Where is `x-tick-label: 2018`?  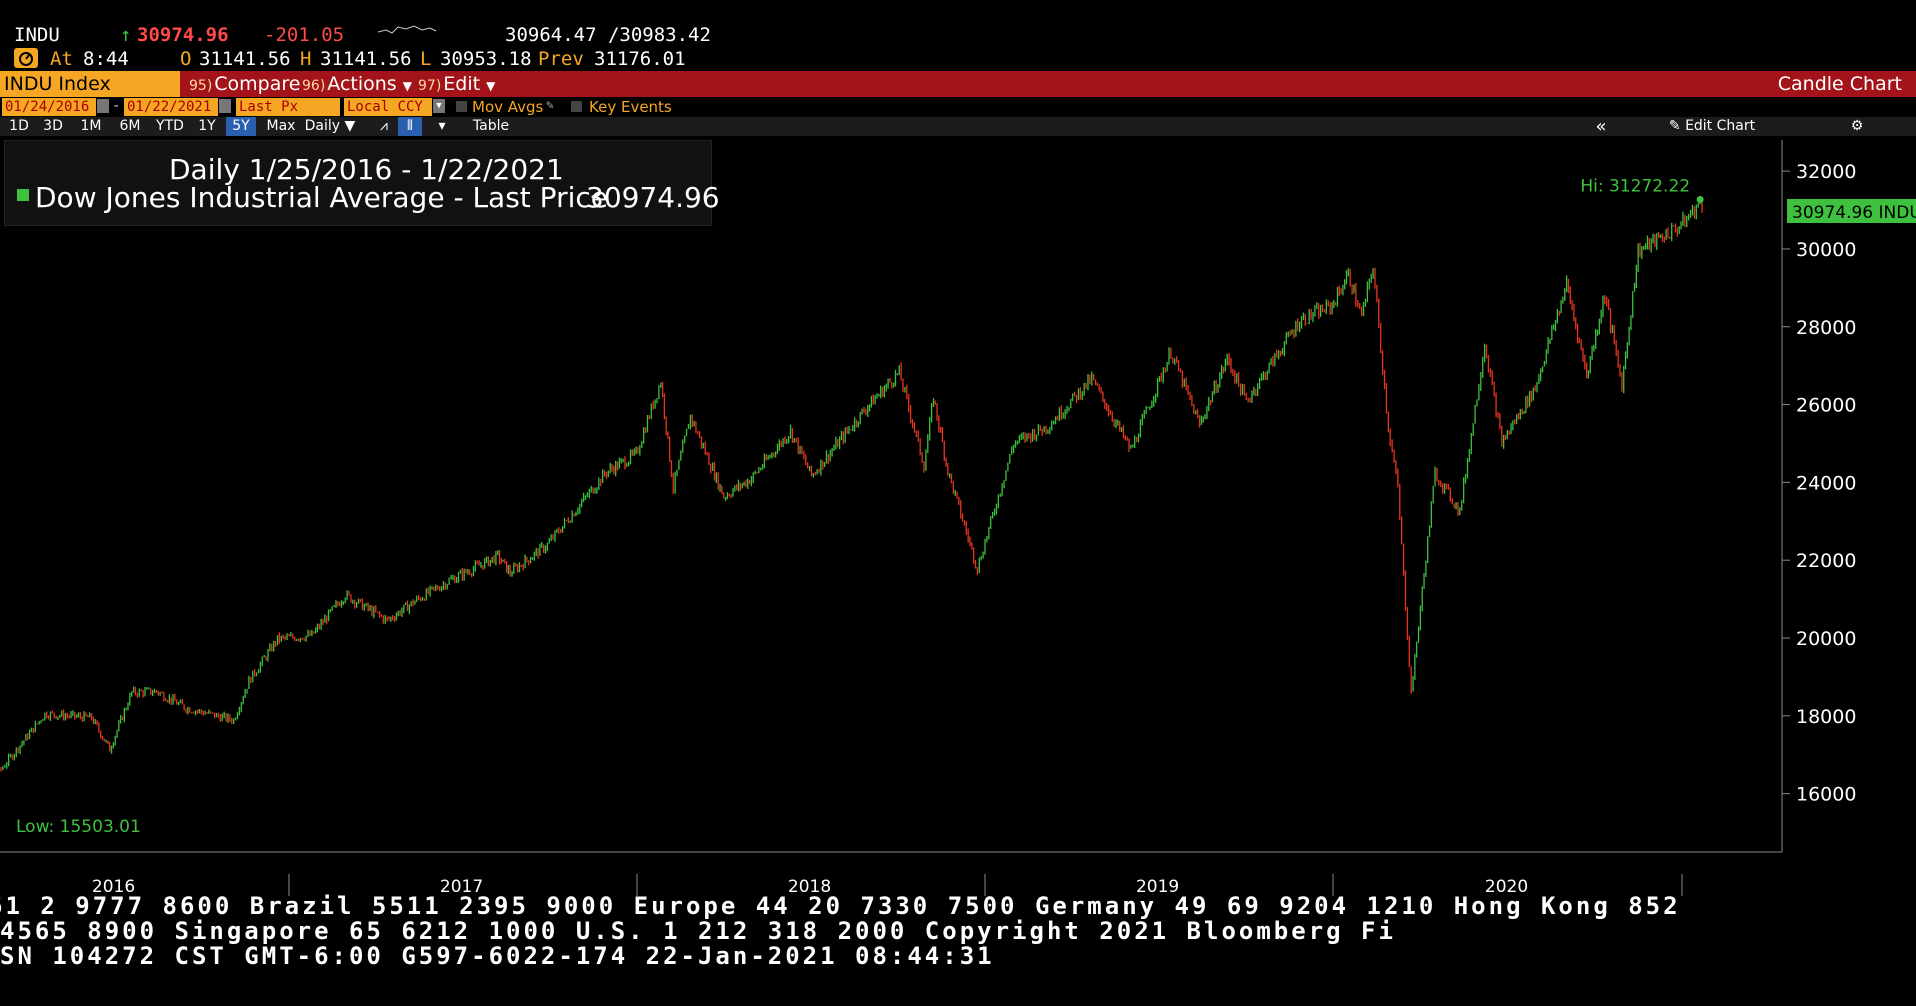
x-tick-label: 2018 is located at coordinates (809, 887).